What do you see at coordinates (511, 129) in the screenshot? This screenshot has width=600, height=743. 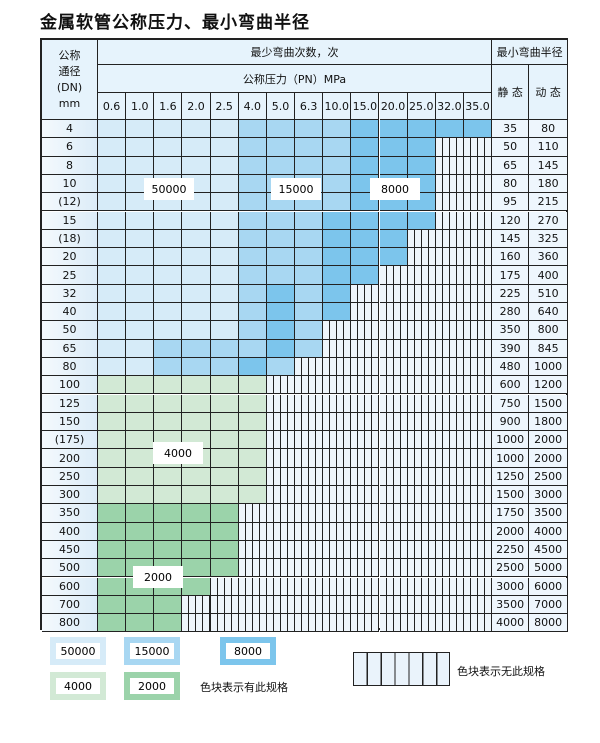 I see `static-radius: 35` at bounding box center [511, 129].